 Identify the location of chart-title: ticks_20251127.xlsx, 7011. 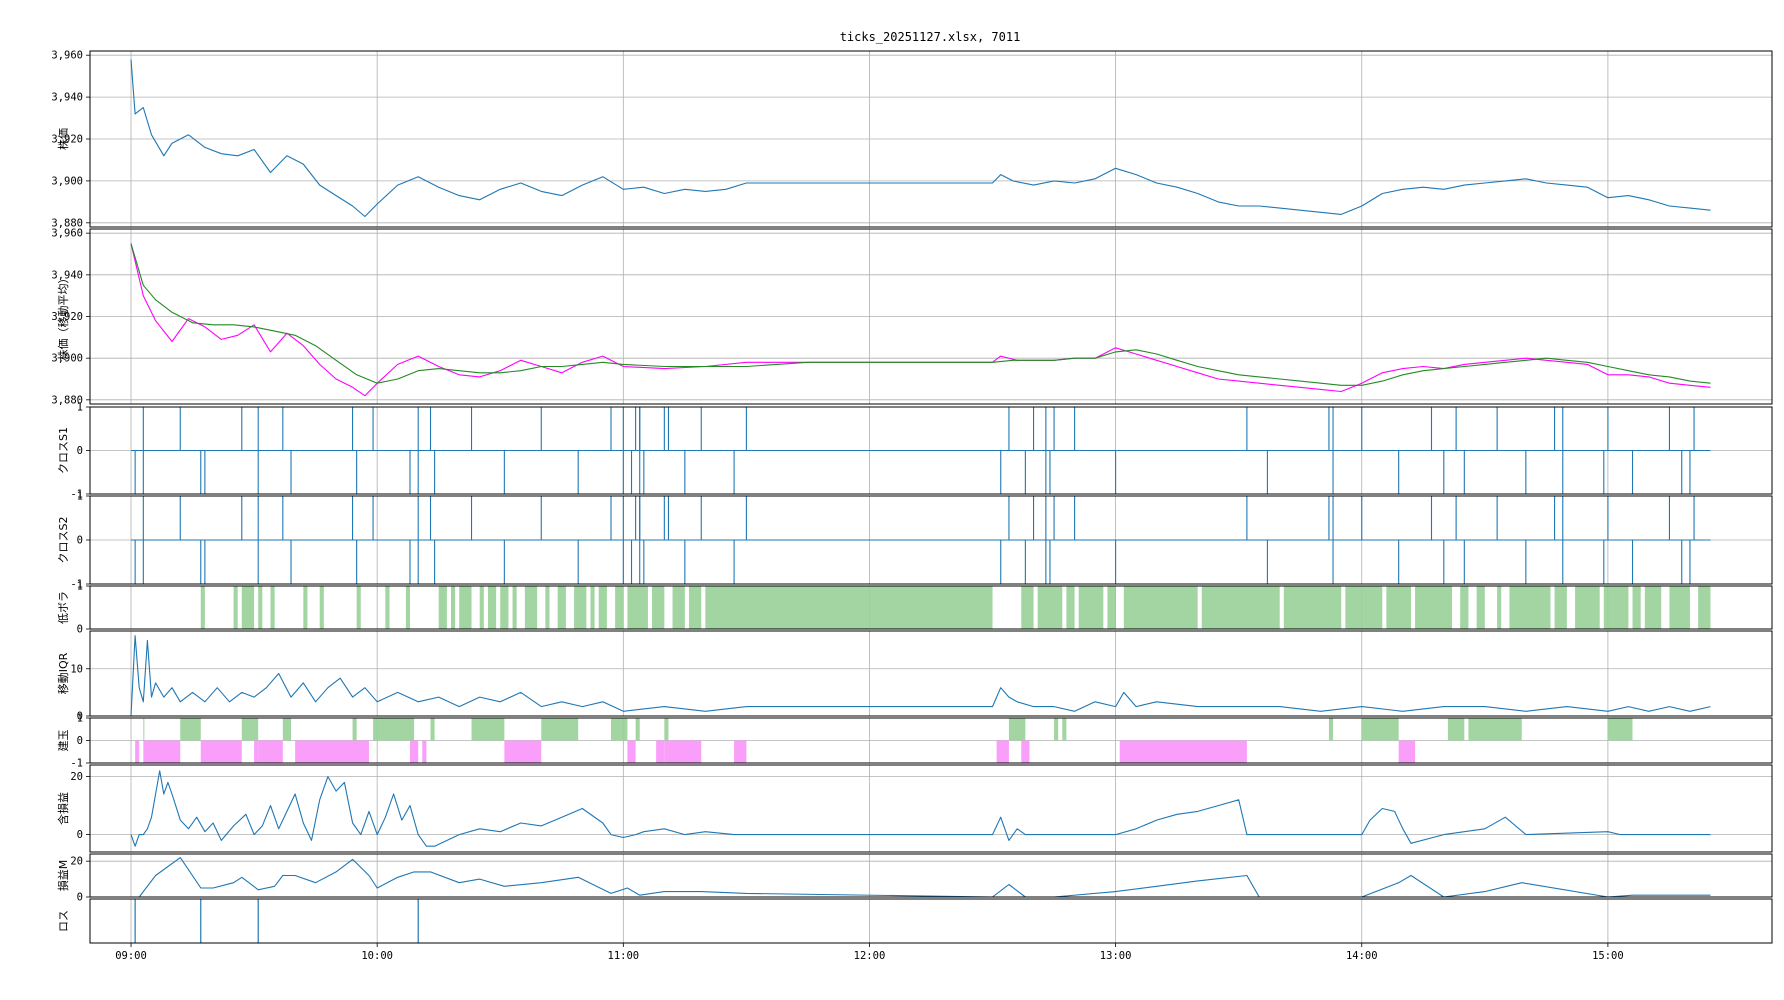
(930, 37).